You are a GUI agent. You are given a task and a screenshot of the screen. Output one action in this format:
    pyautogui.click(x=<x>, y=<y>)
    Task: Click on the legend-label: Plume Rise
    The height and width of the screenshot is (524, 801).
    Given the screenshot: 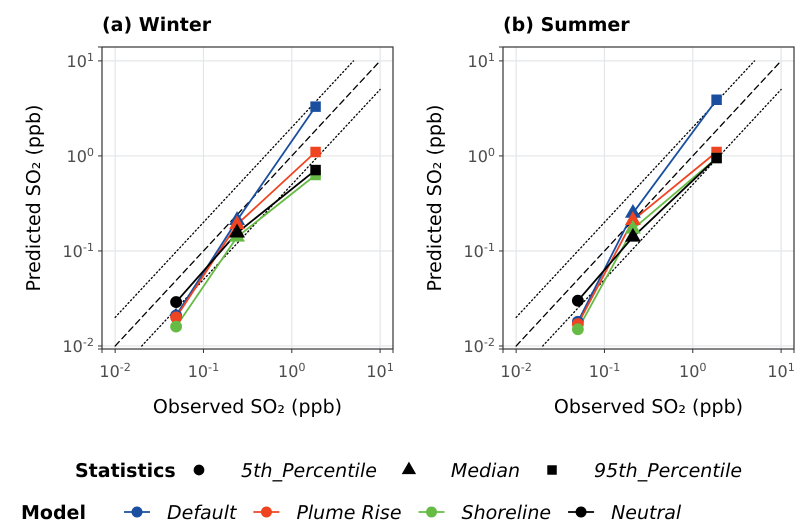 What is the action you would take?
    pyautogui.click(x=349, y=513)
    